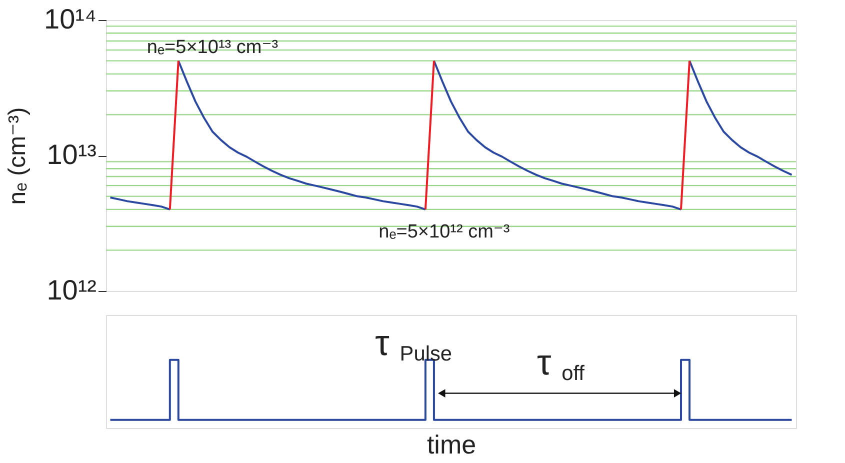  Describe the element at coordinates (451, 445) in the screenshot. I see `x-axis-title: time` at that location.